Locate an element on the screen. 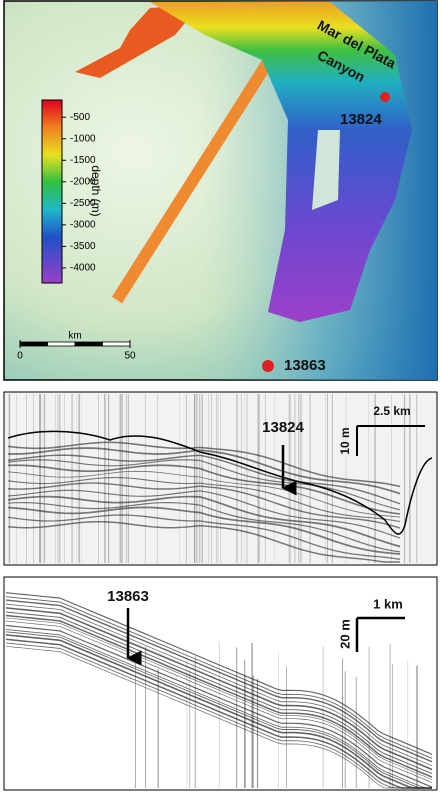 The image size is (441, 793). colorbar is located at coordinates (52, 191).